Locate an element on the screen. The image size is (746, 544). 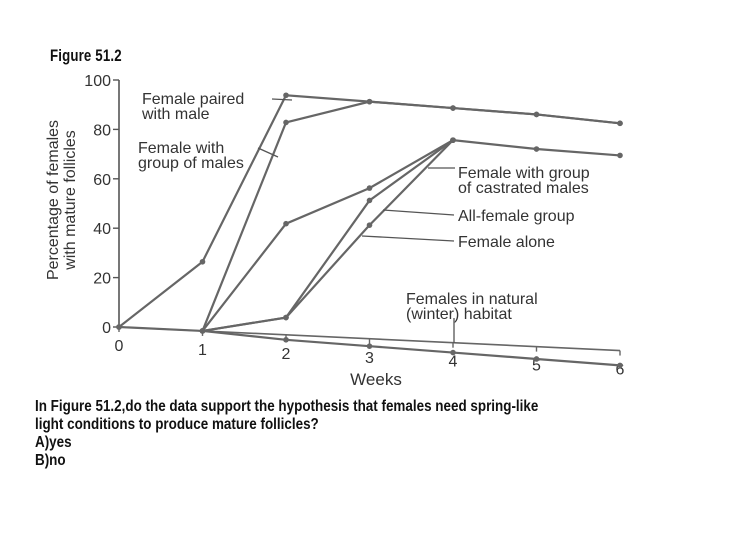
y-tick-label: 0 is located at coordinates (106, 328).